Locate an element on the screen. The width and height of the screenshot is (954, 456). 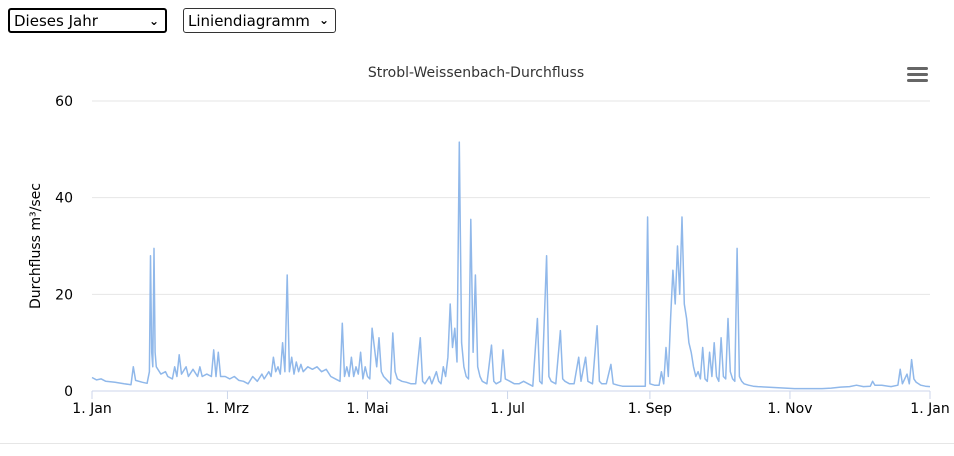
period-select: Dieses Jahr ⌄ is located at coordinates (87, 20).